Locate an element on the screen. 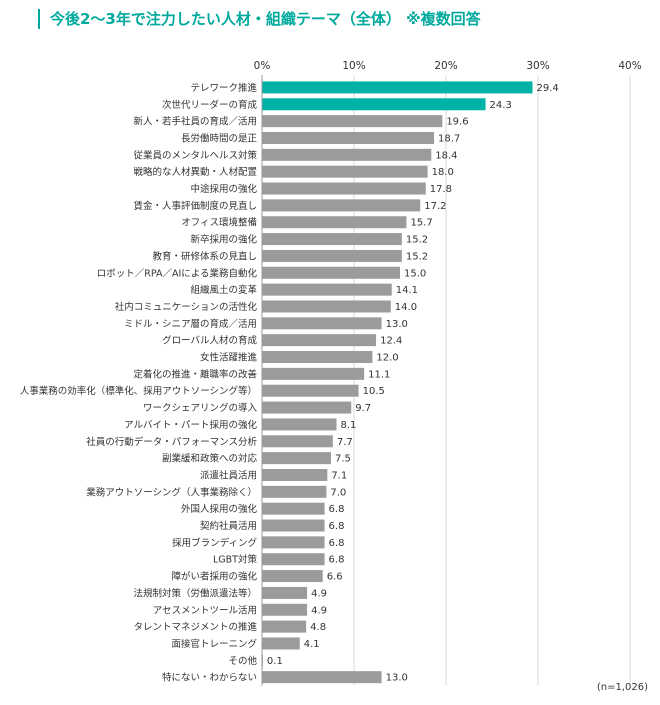 The width and height of the screenshot is (660, 705). value-label: 7.0 is located at coordinates (338, 492).